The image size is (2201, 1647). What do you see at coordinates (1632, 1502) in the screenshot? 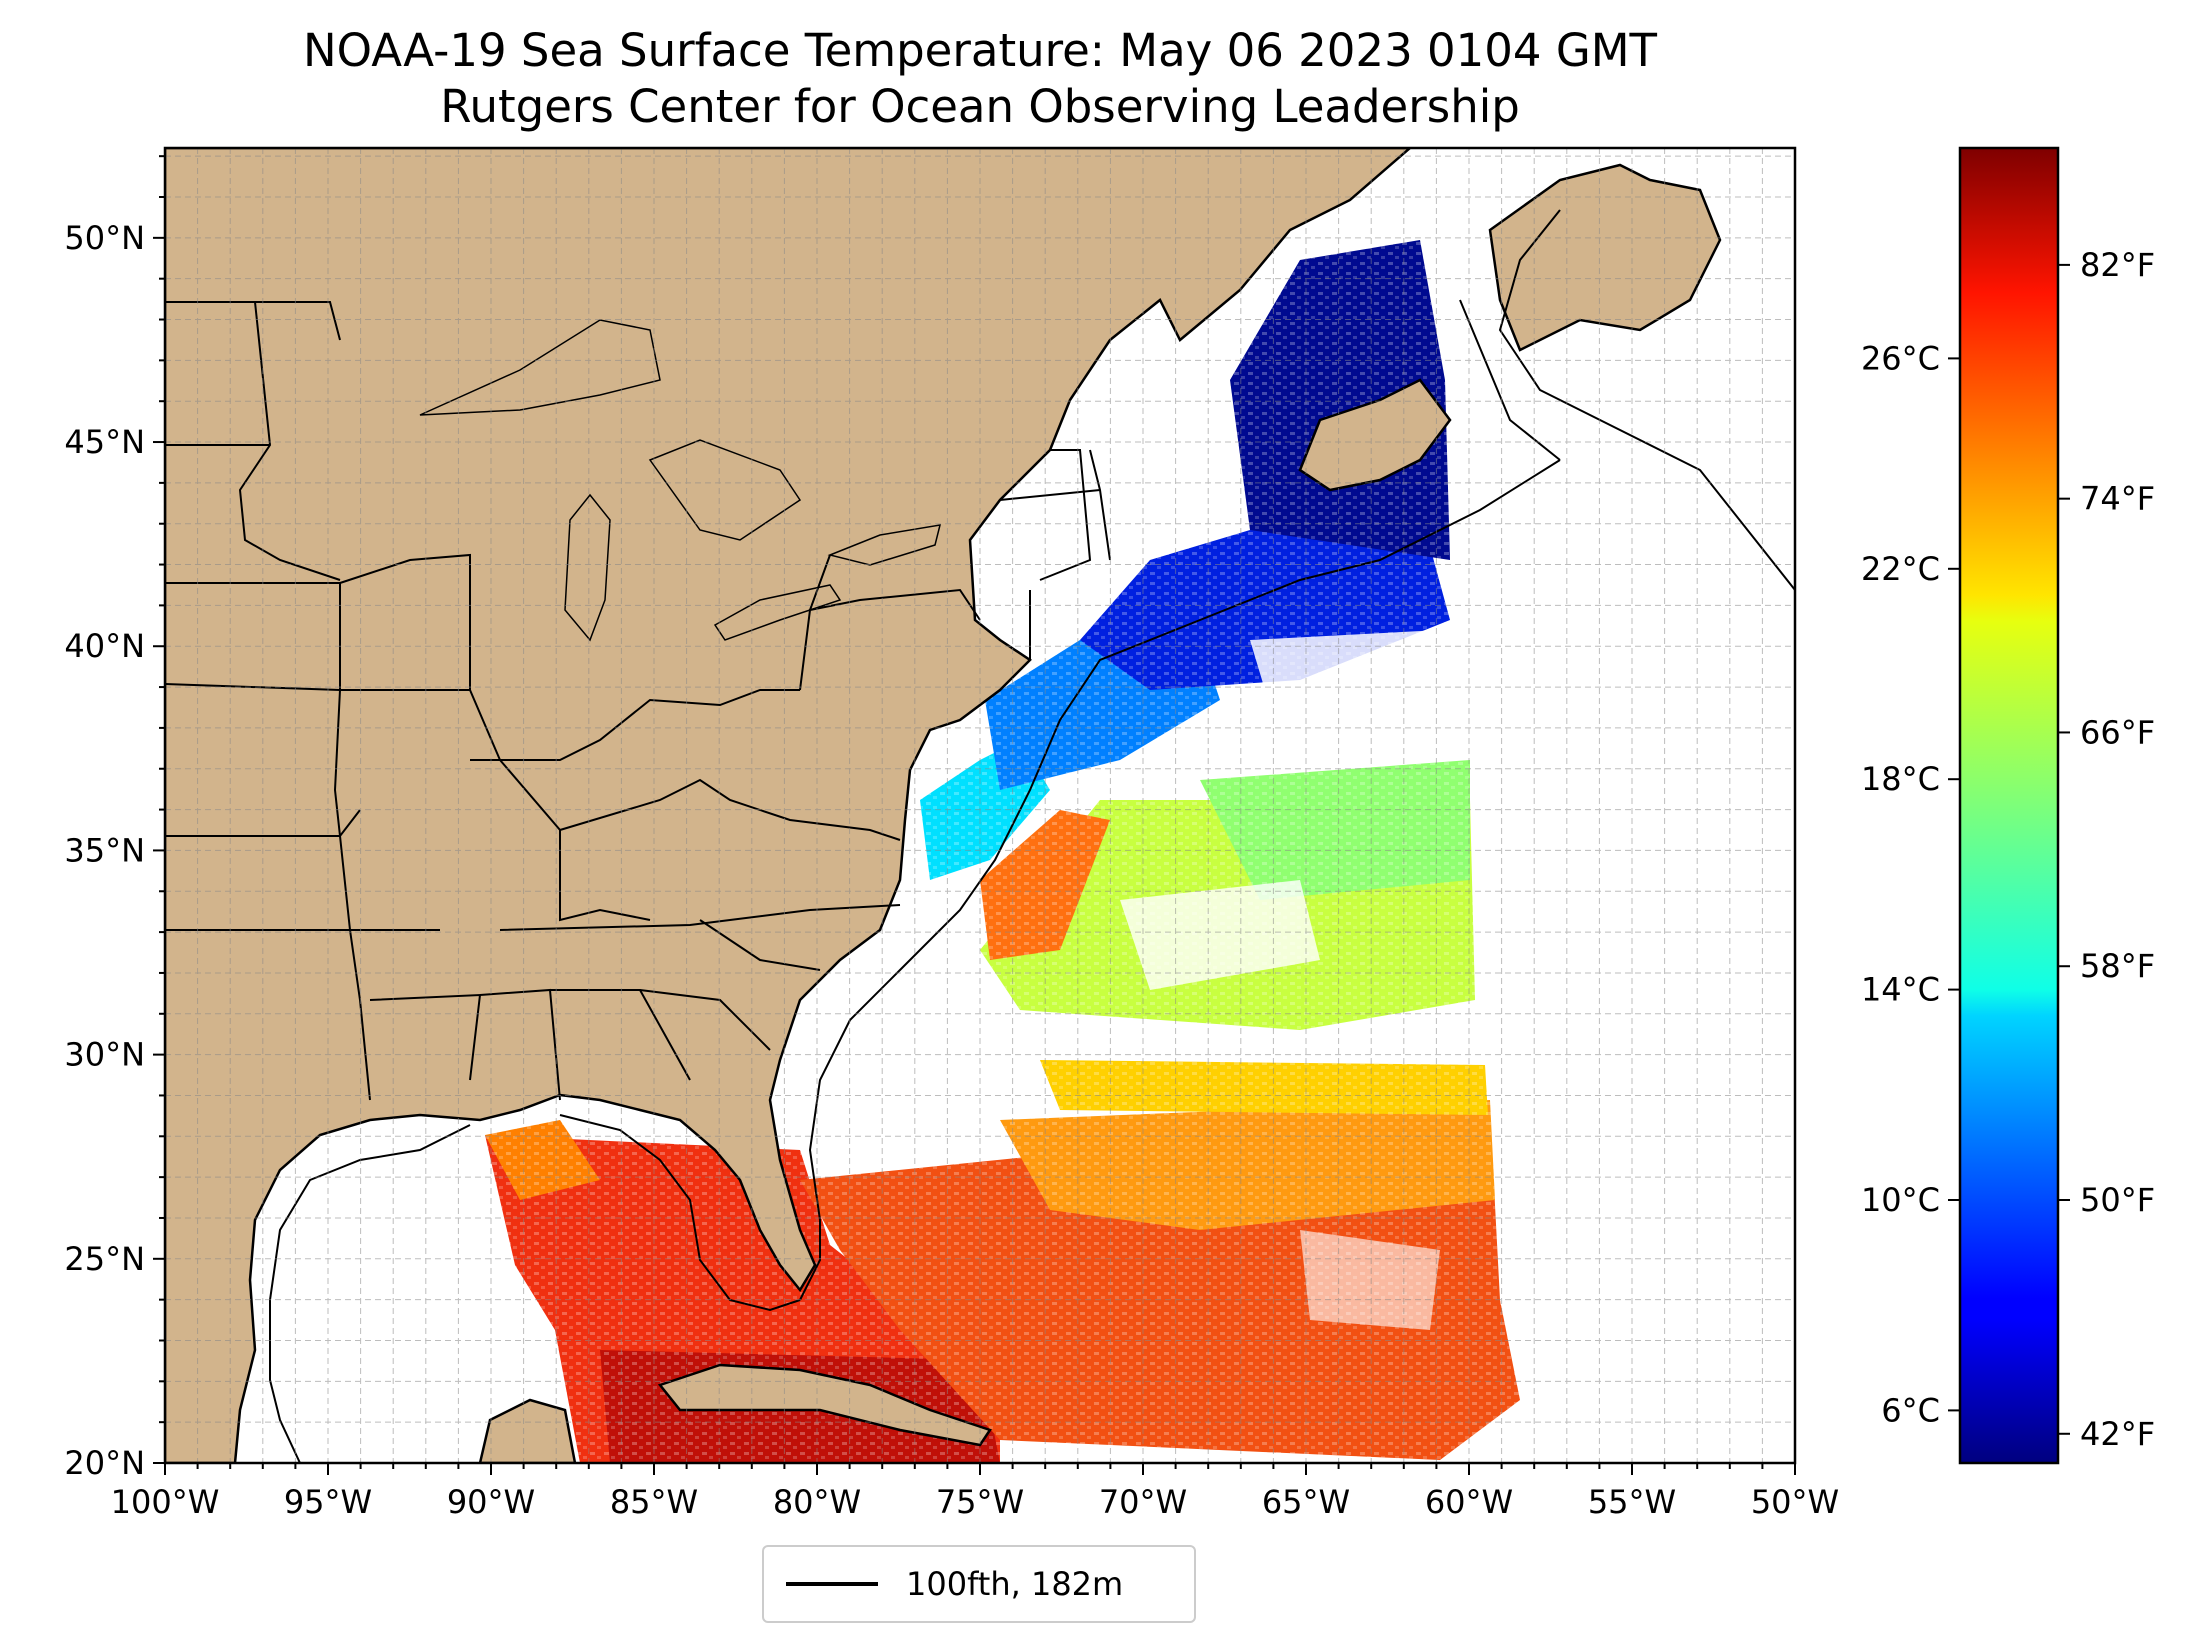
I see `lon-tick-label: 55°W` at bounding box center [1632, 1502].